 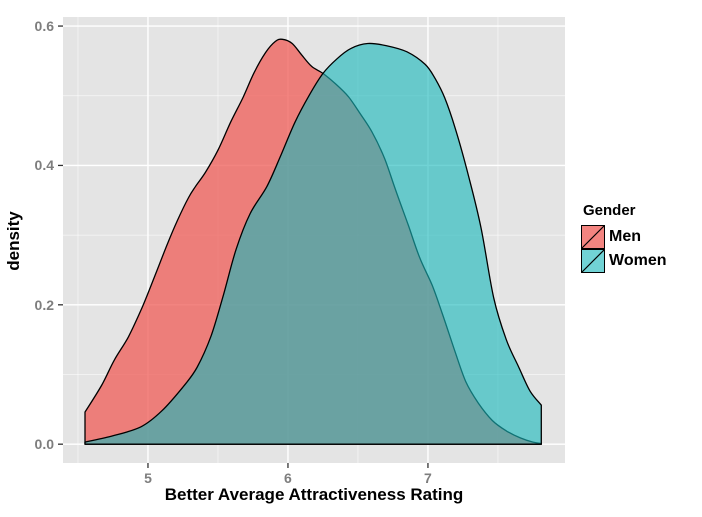 I want to click on legend-label-men: Men, so click(x=625, y=236).